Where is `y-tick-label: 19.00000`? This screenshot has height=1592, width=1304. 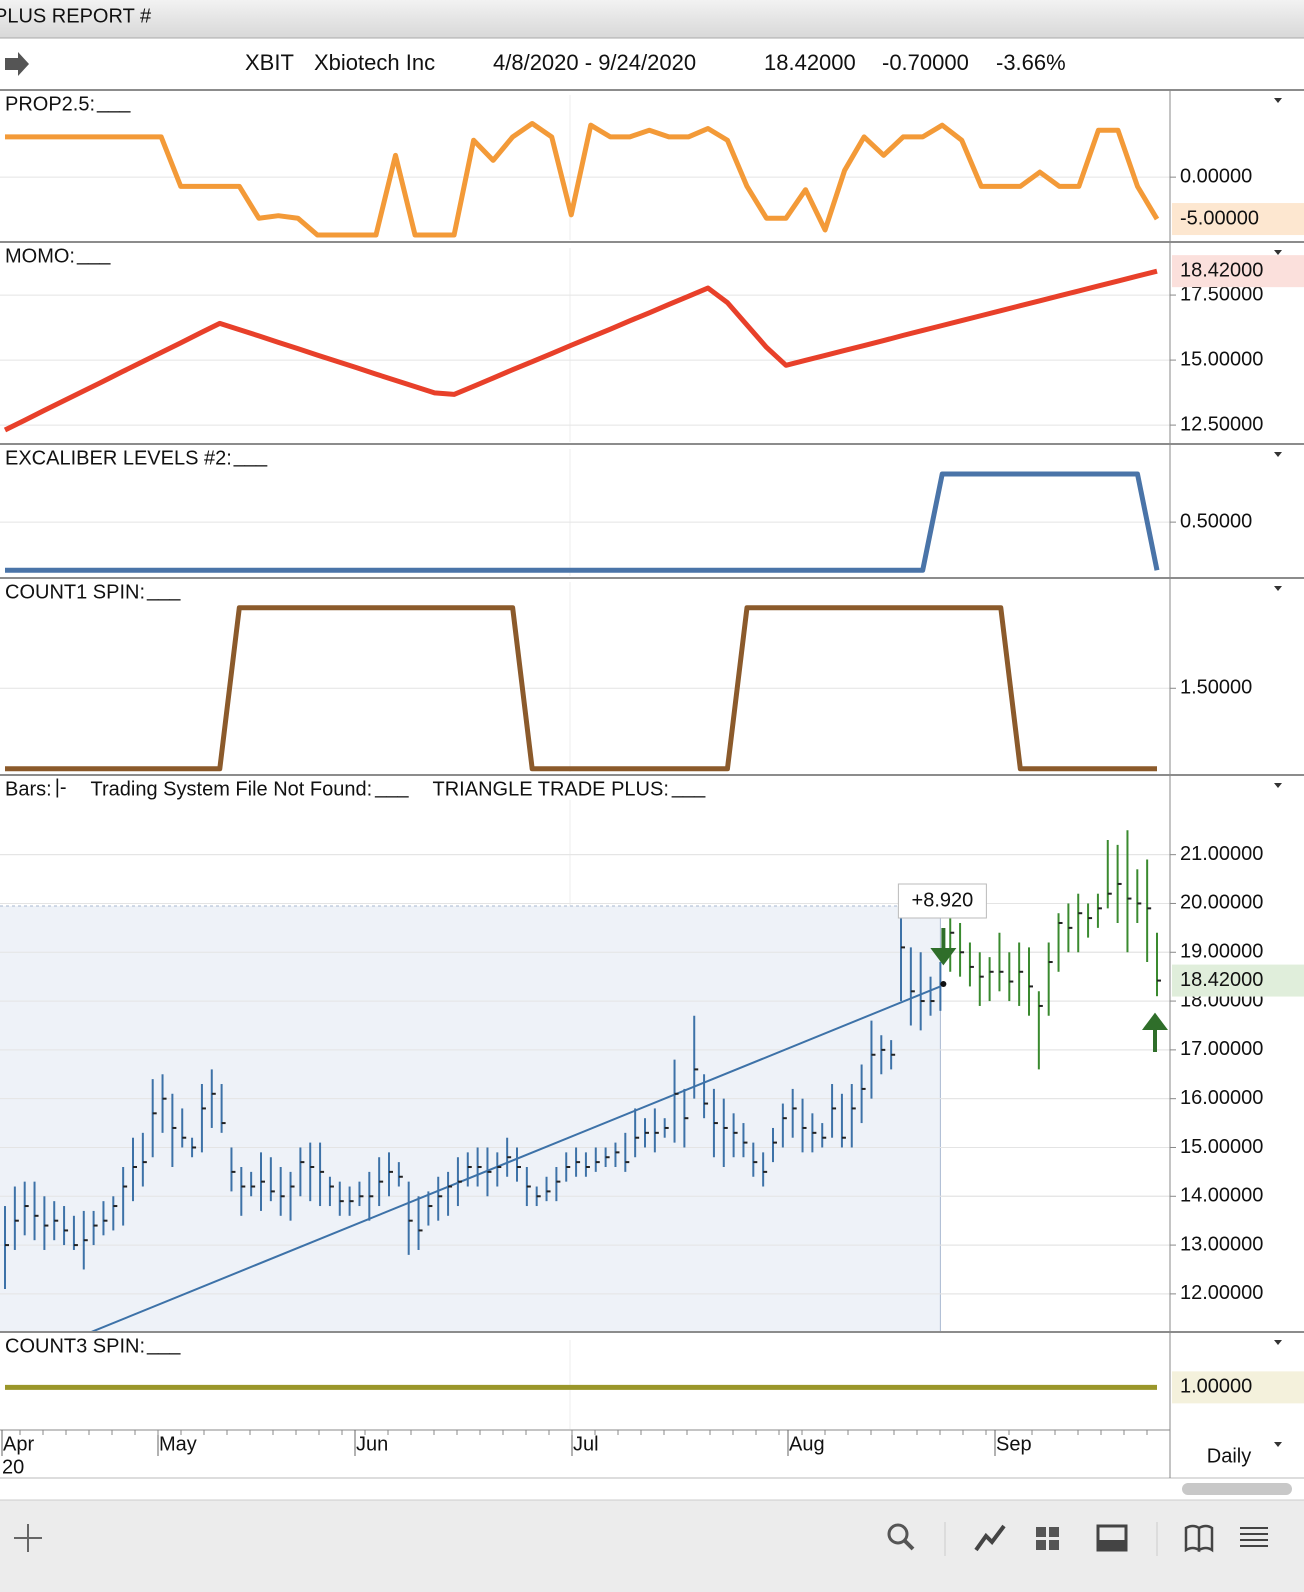 y-tick-label: 19.00000 is located at coordinates (1221, 952).